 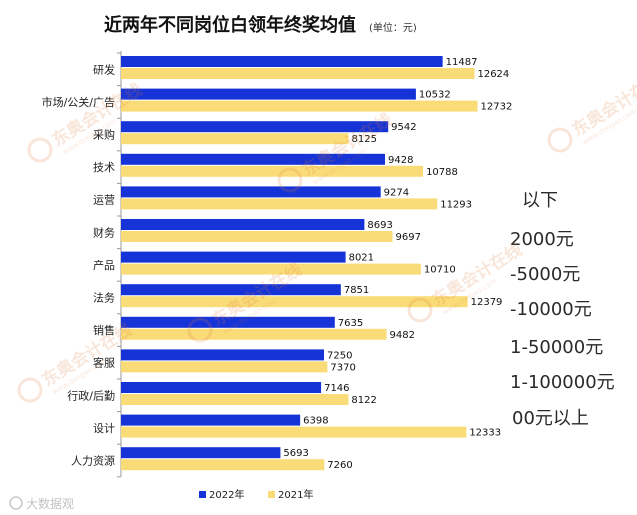 What do you see at coordinates (104, 69) in the screenshot?
I see `category-label: 研发` at bounding box center [104, 69].